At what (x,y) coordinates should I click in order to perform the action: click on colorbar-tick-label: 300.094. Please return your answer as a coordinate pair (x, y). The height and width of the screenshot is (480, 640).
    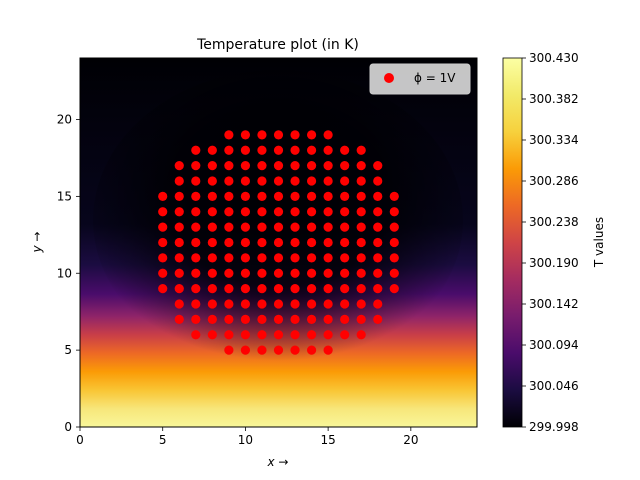
    Looking at the image, I should click on (554, 345).